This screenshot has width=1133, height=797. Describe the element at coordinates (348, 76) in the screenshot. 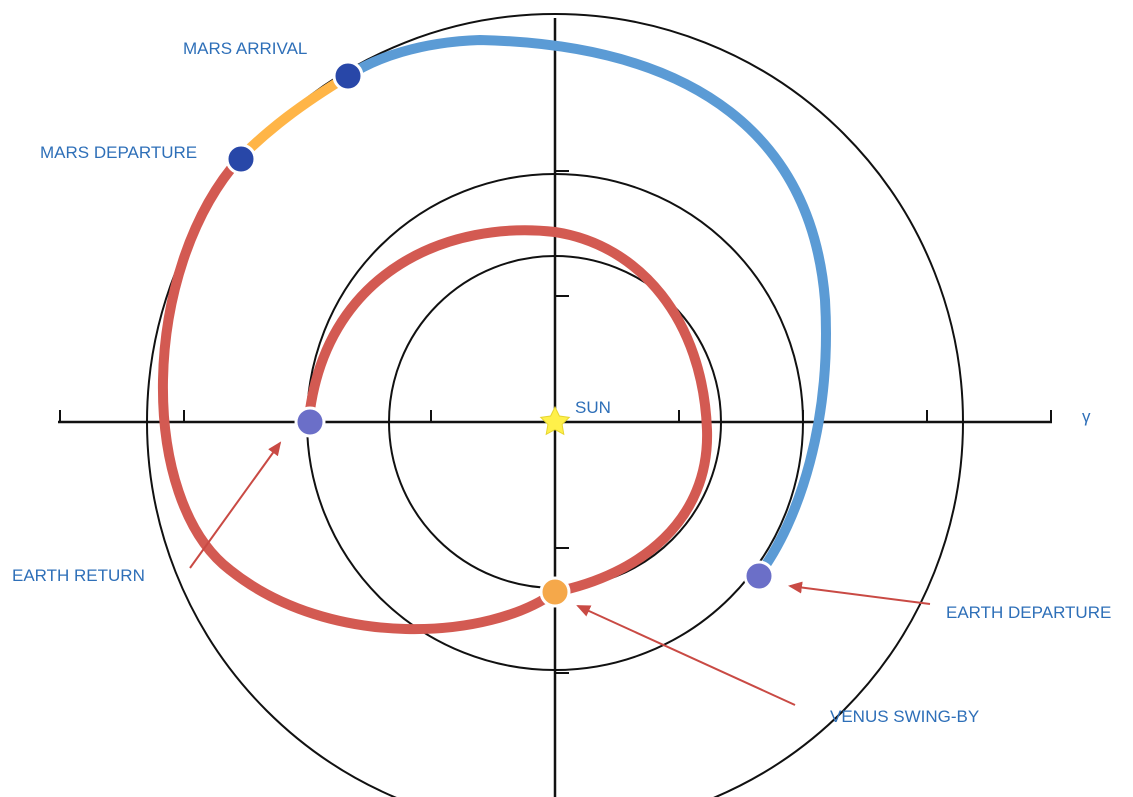

I see `mars-arrival-marker-icon` at that location.